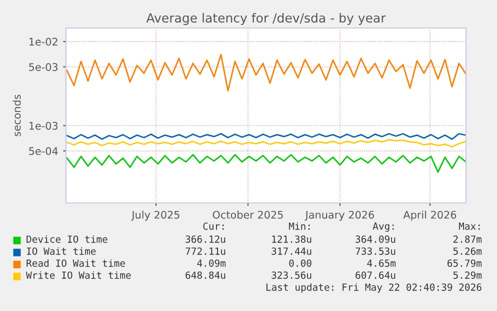 The image size is (497, 311). What do you see at coordinates (43, 151) in the screenshot?
I see `y-tick-label: 5e-04` at bounding box center [43, 151].